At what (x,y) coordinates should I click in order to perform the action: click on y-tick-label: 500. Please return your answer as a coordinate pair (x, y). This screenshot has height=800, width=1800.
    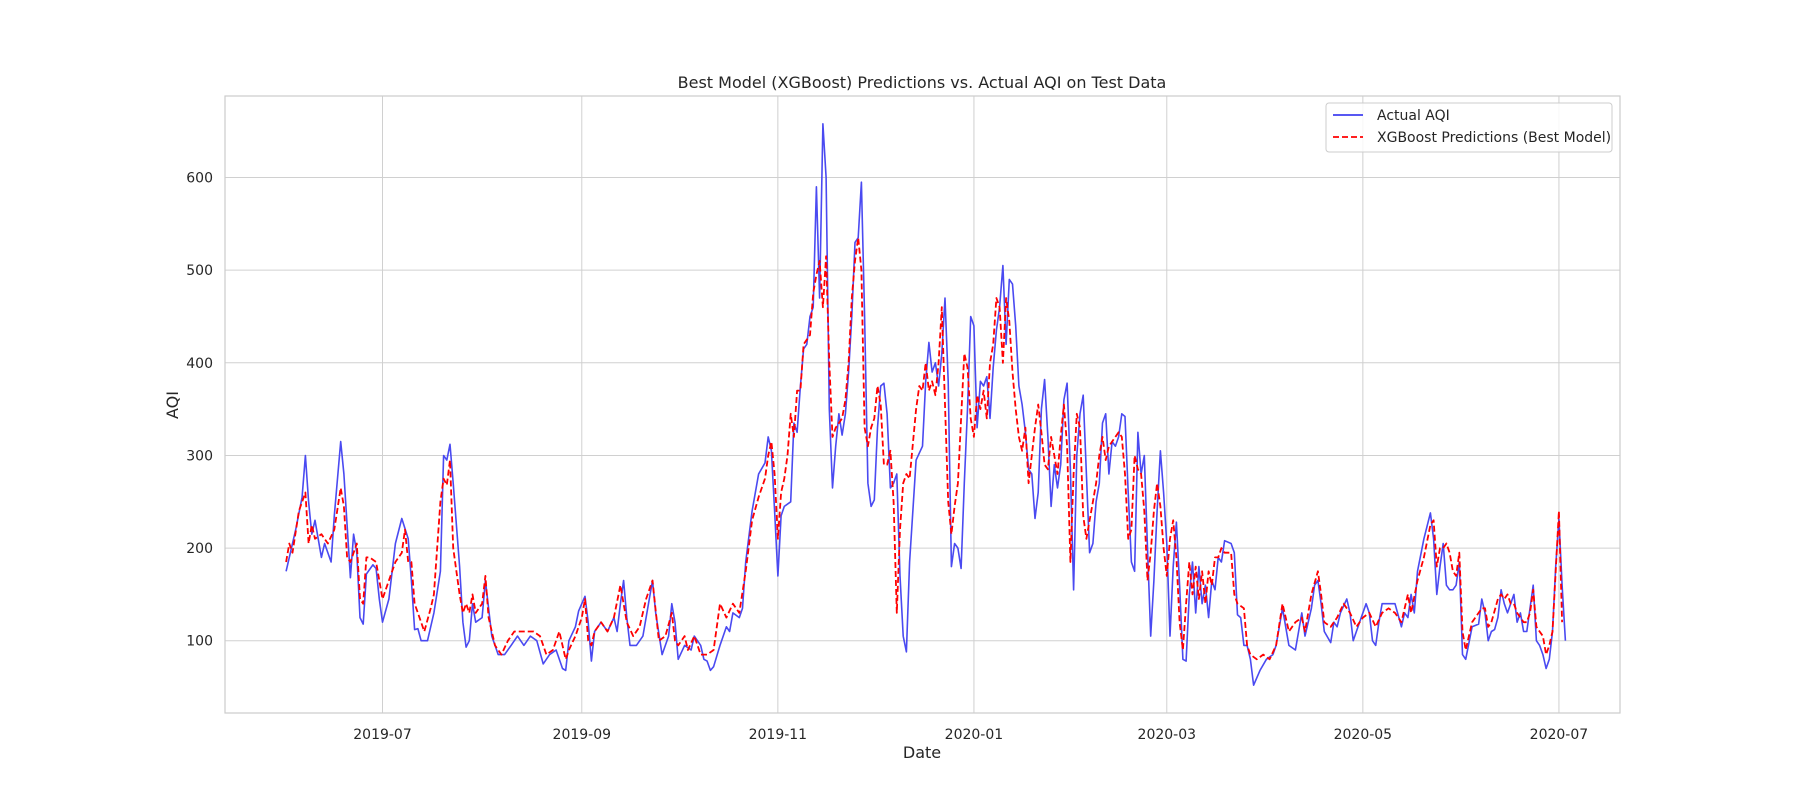
    Looking at the image, I should click on (199, 271).